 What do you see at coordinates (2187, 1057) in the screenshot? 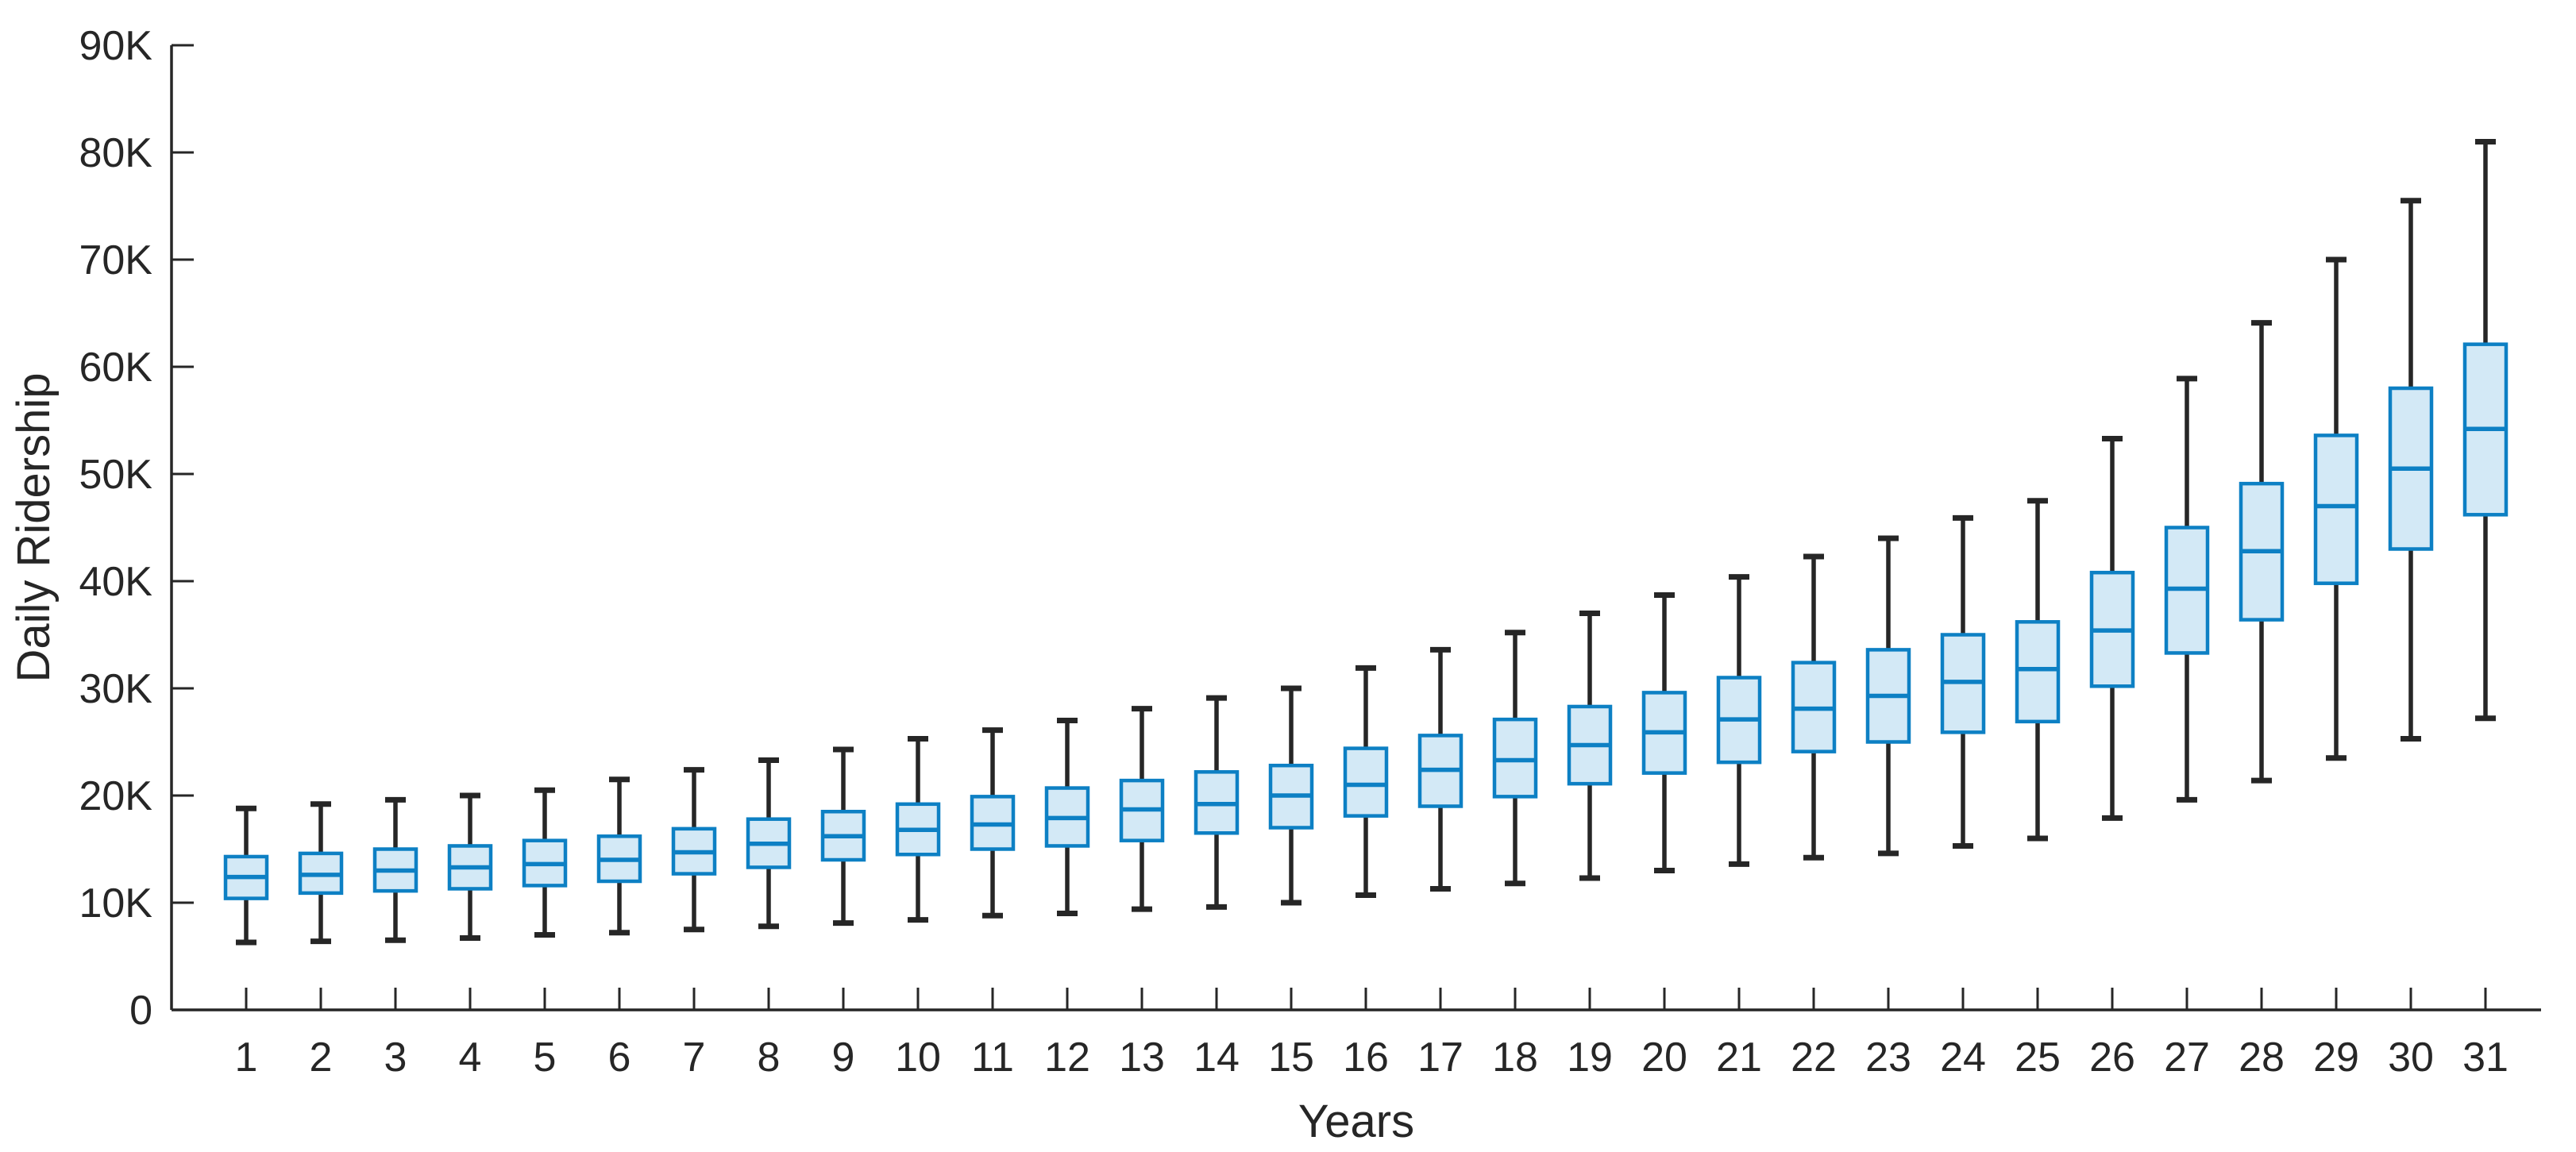
I see `x-tick-label-27: 27` at bounding box center [2187, 1057].